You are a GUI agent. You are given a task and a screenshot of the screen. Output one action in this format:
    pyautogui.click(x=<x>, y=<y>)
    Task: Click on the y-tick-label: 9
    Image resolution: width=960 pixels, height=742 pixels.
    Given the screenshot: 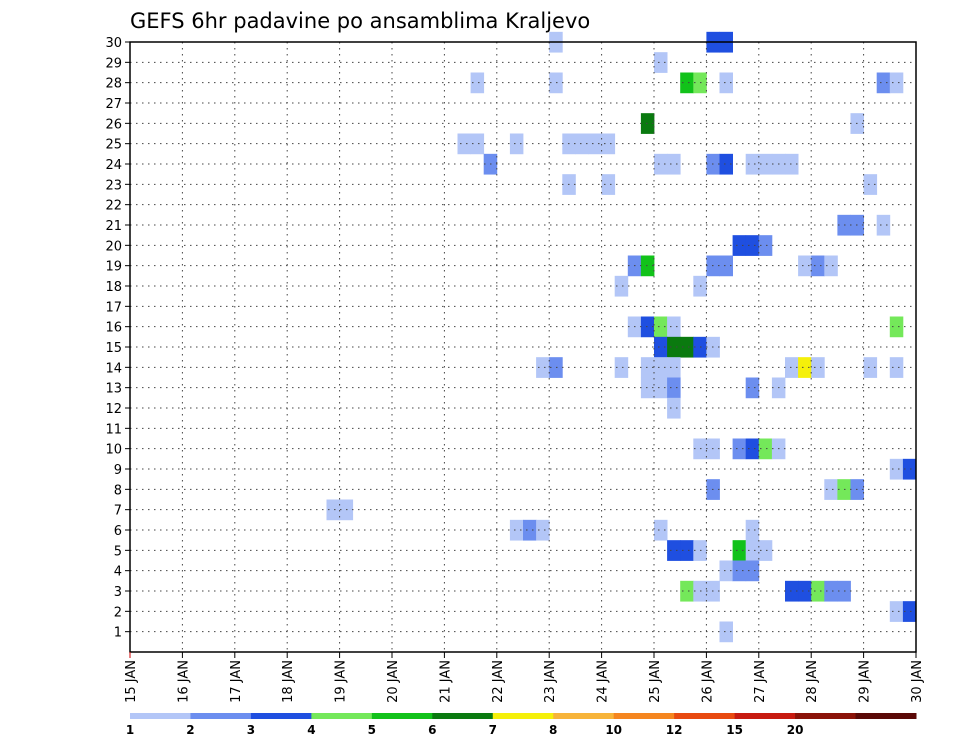 What is the action you would take?
    pyautogui.click(x=118, y=470)
    